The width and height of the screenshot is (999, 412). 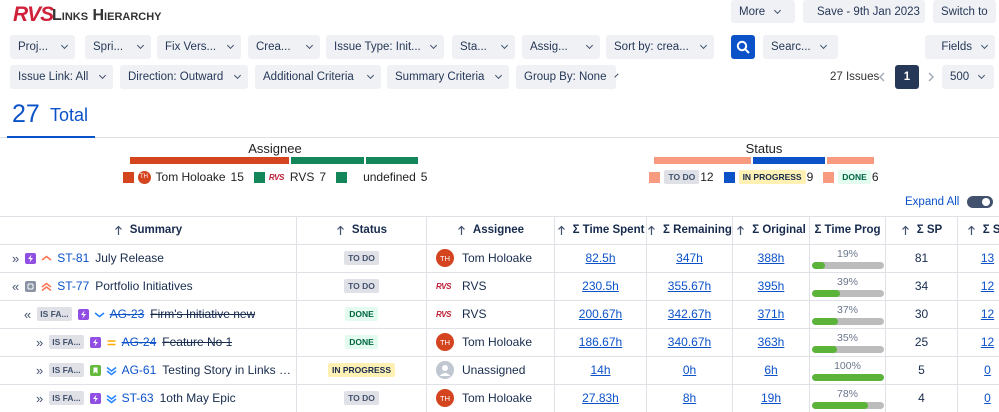 I want to click on time-value: 230.5h, so click(x=600, y=286).